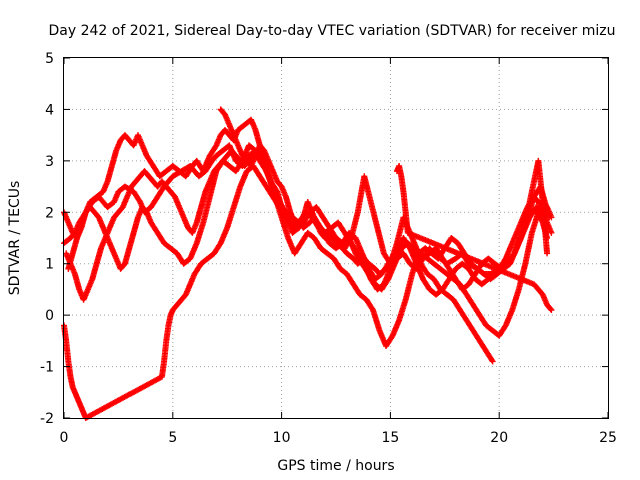 The width and height of the screenshot is (640, 480). Describe the element at coordinates (49, 213) in the screenshot. I see `y-tick-label: 2` at that location.